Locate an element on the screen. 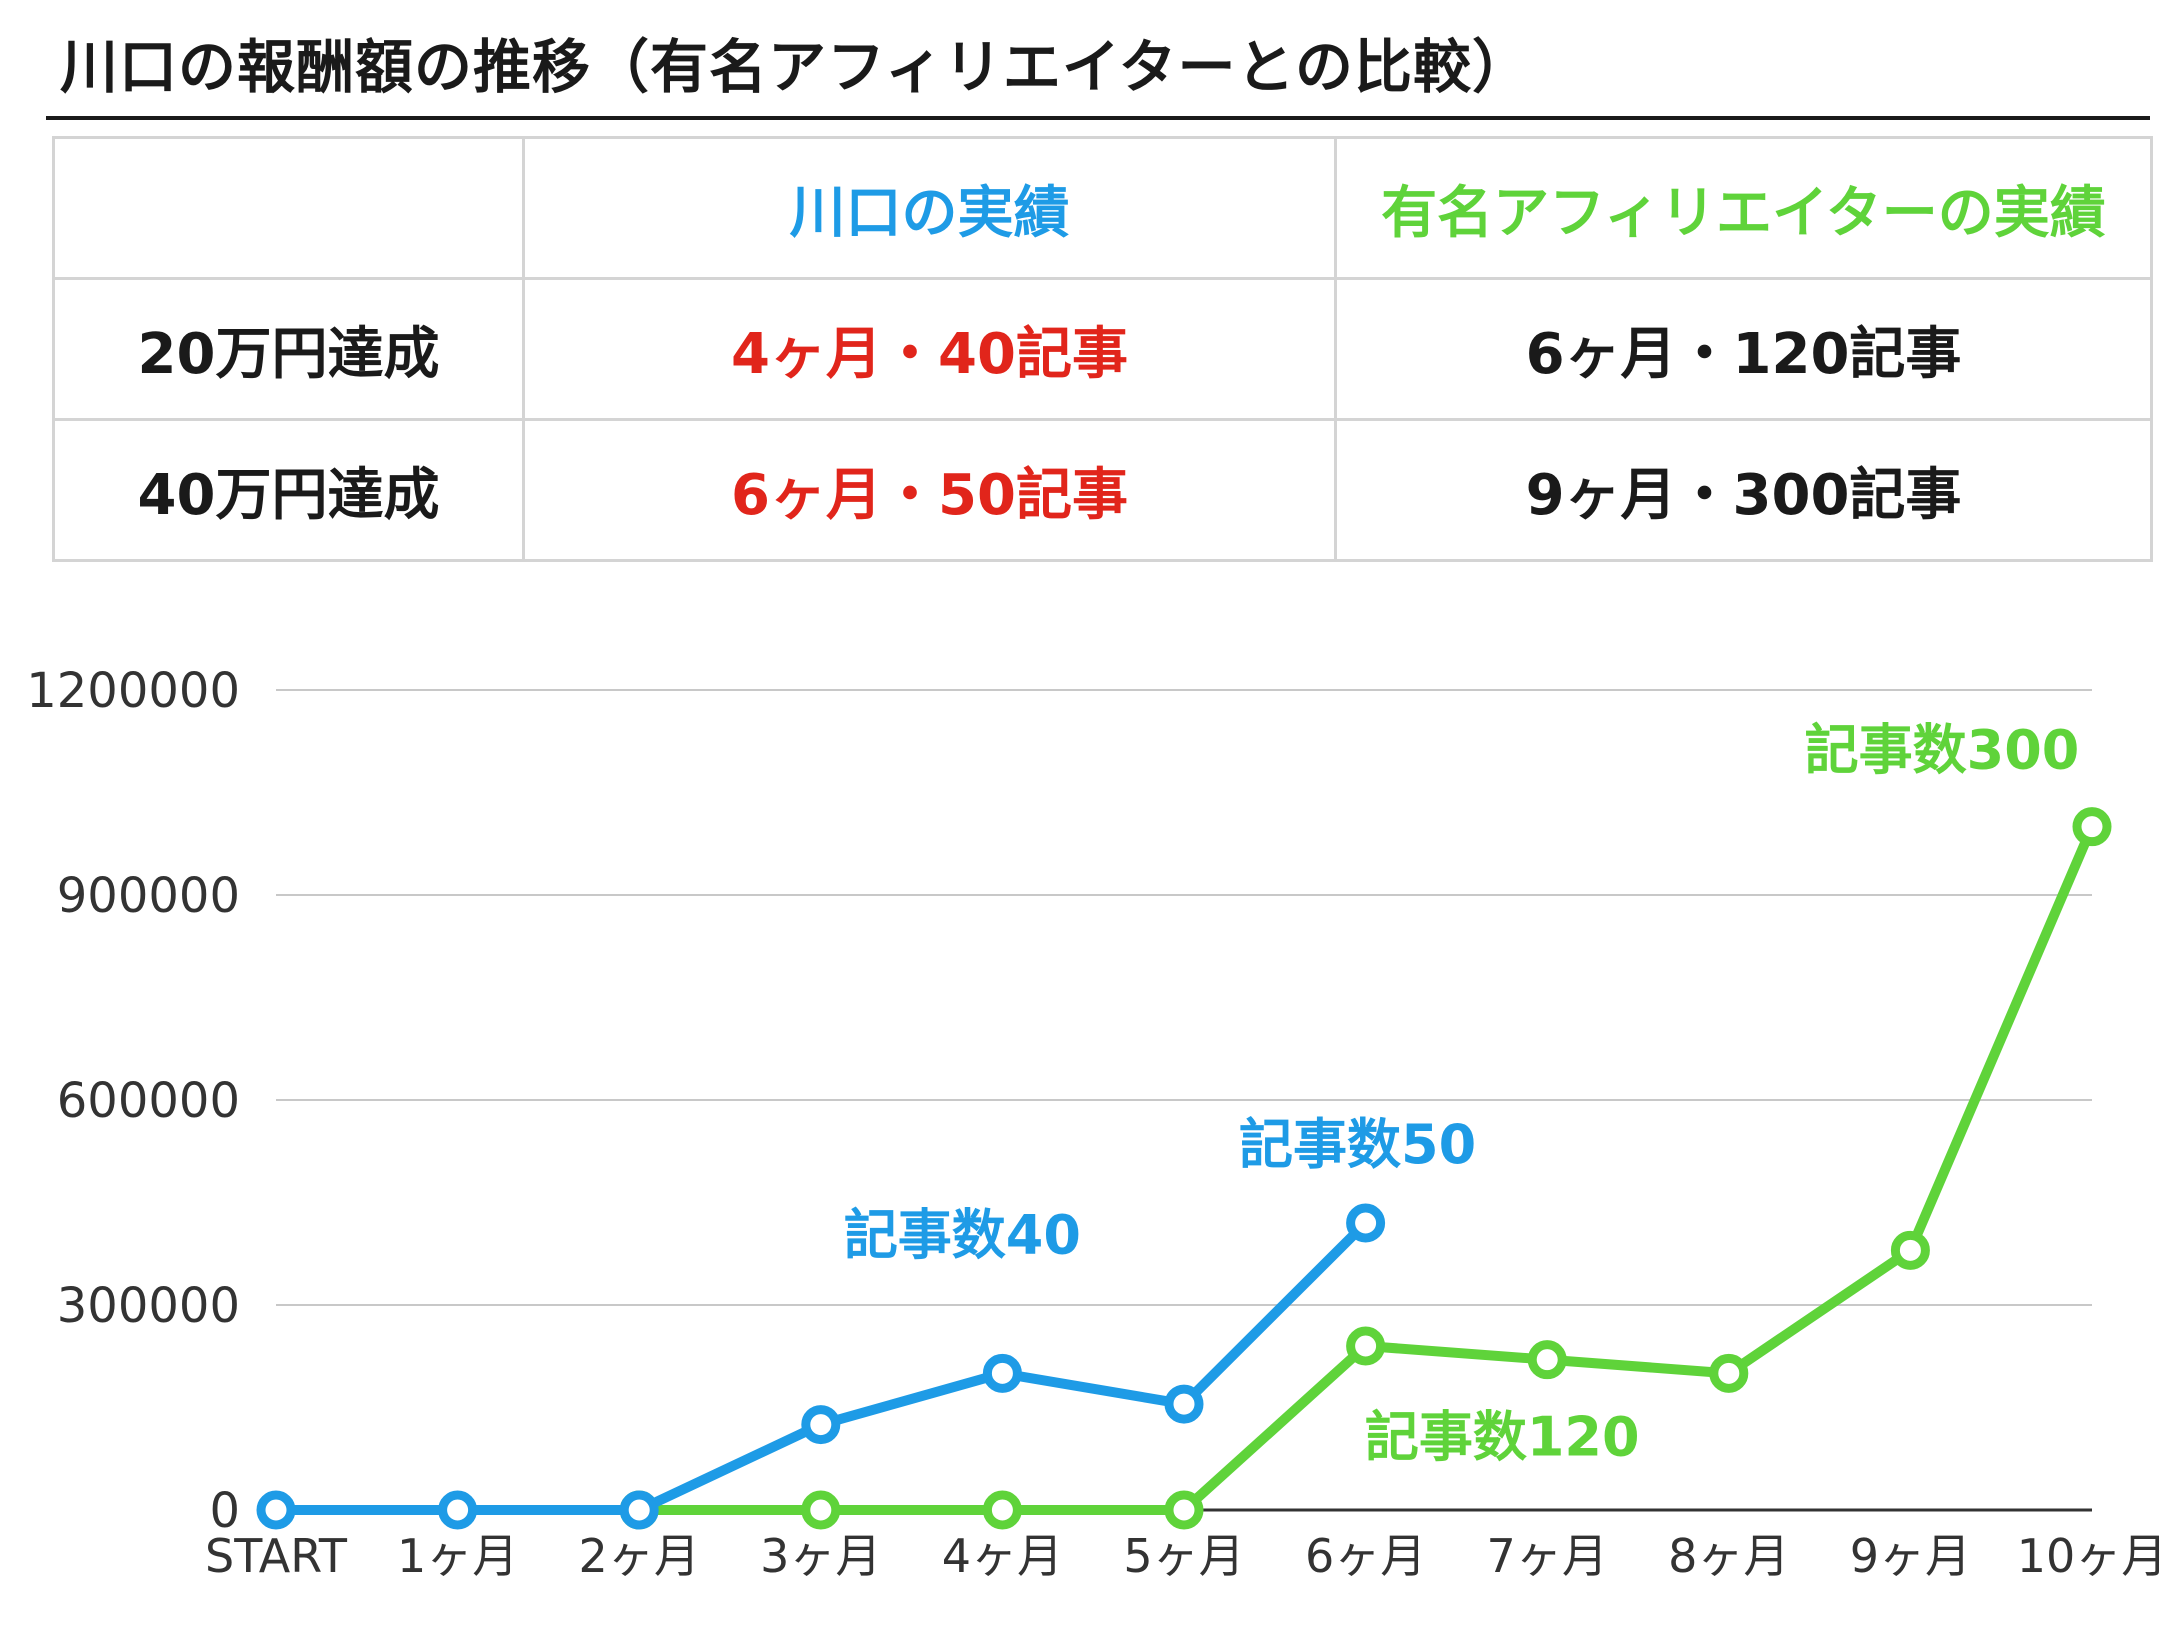 This screenshot has width=2184, height=1638. x-tick-label: START is located at coordinates (276, 1556).